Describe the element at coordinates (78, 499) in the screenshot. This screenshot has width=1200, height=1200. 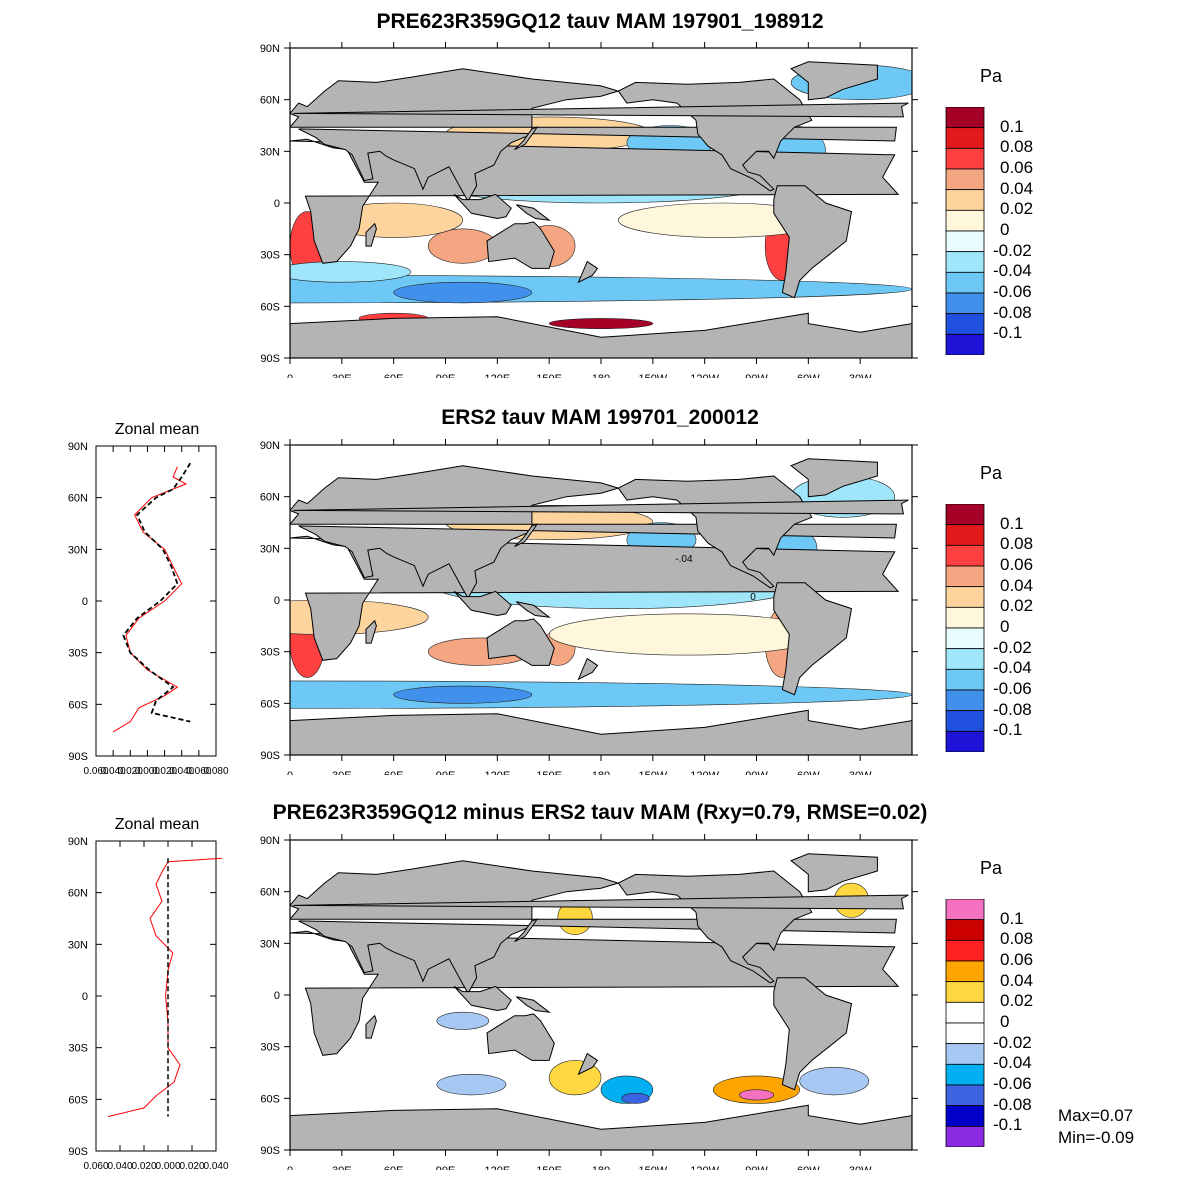
I see `zonal-lat-tick-label: 60N` at that location.